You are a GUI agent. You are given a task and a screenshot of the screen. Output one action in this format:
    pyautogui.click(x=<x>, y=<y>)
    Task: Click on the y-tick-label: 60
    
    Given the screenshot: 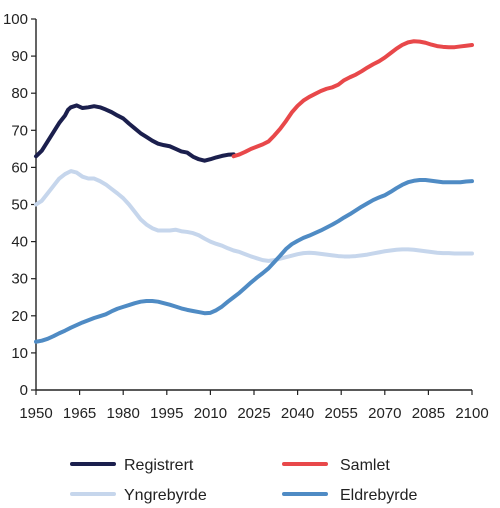 What is the action you would take?
    pyautogui.click(x=19, y=167)
    